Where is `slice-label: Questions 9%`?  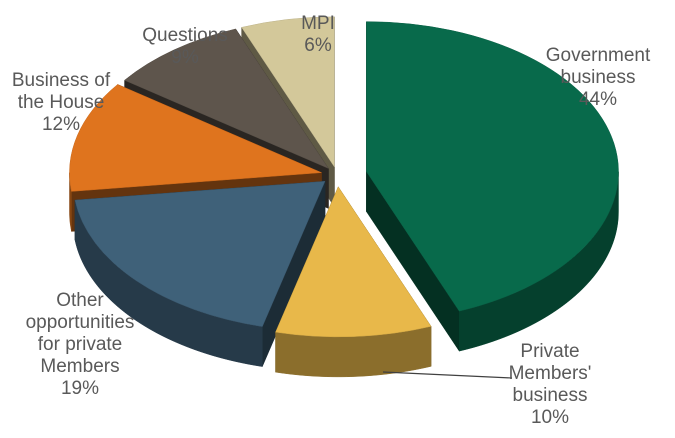
slice-label: Questions 9% is located at coordinates (185, 46).